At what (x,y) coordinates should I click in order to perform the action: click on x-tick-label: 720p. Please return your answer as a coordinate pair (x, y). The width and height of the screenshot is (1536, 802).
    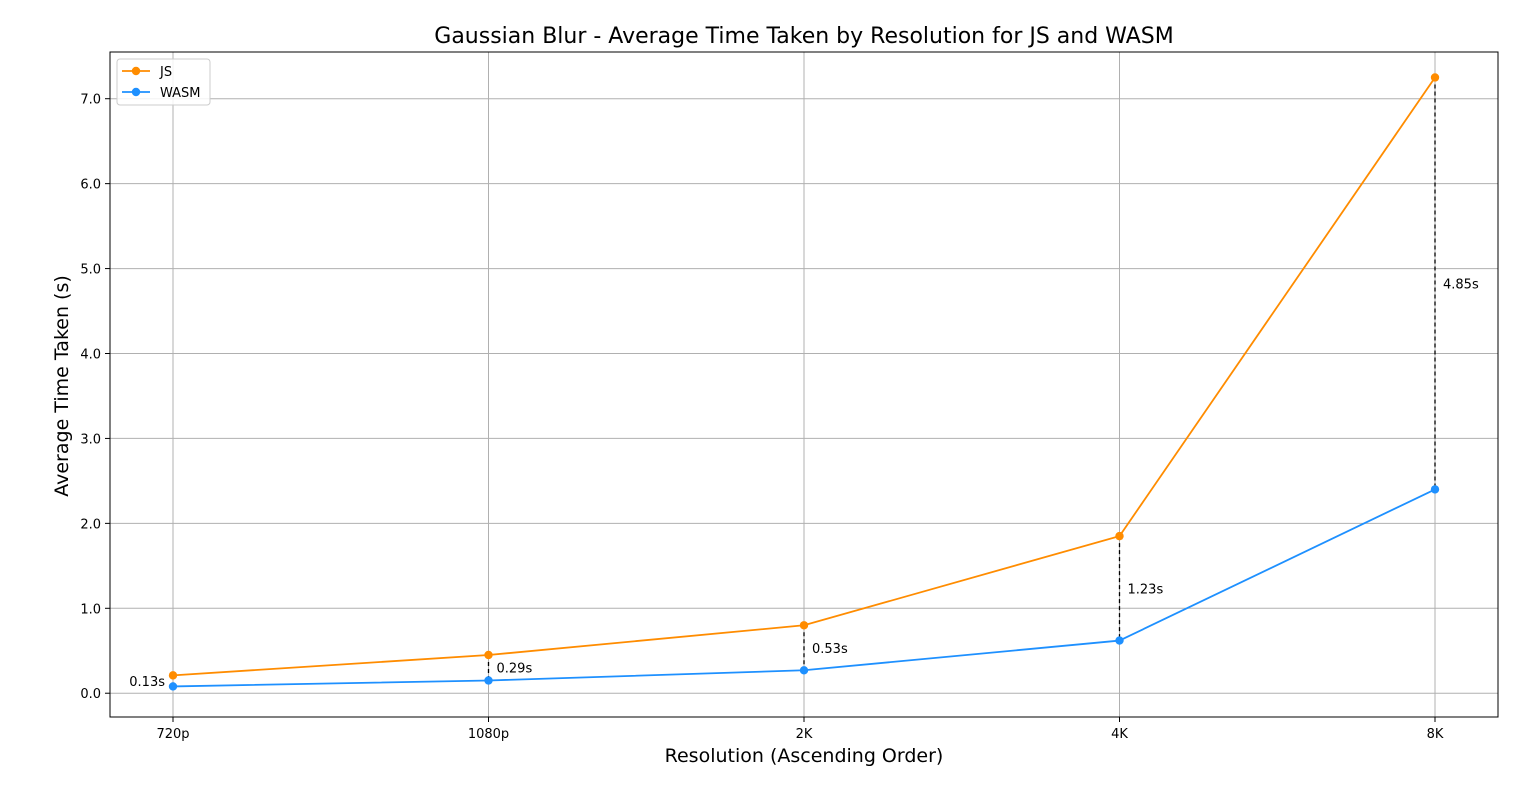
    Looking at the image, I should click on (172, 734).